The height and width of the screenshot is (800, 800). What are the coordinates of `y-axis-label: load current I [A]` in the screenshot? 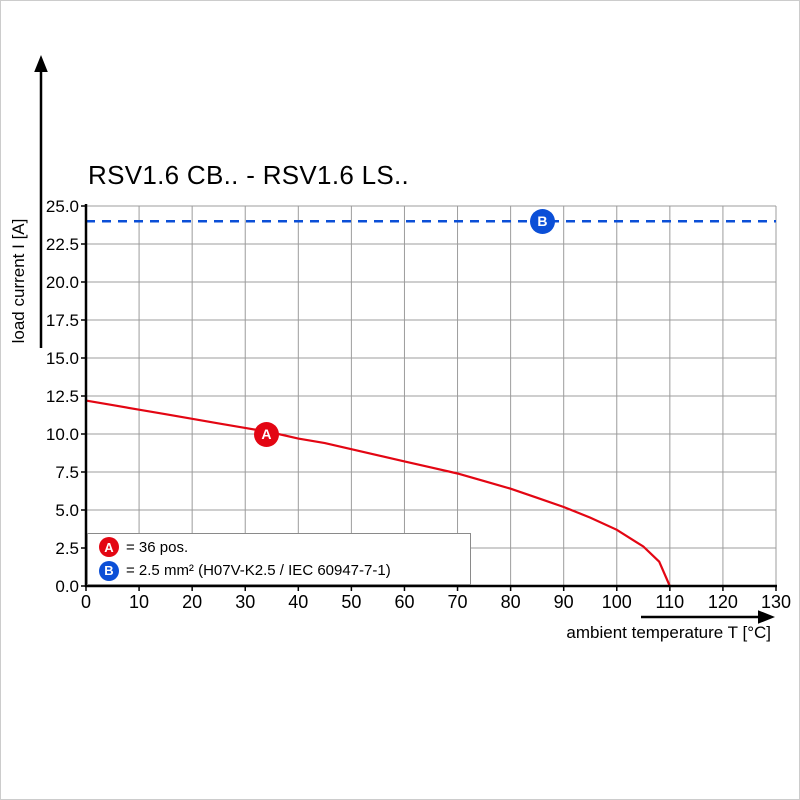 It's located at (18, 281).